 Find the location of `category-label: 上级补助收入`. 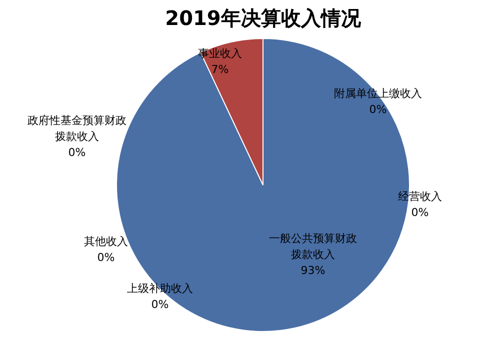

category-label: 上级补助收入 is located at coordinates (160, 288).